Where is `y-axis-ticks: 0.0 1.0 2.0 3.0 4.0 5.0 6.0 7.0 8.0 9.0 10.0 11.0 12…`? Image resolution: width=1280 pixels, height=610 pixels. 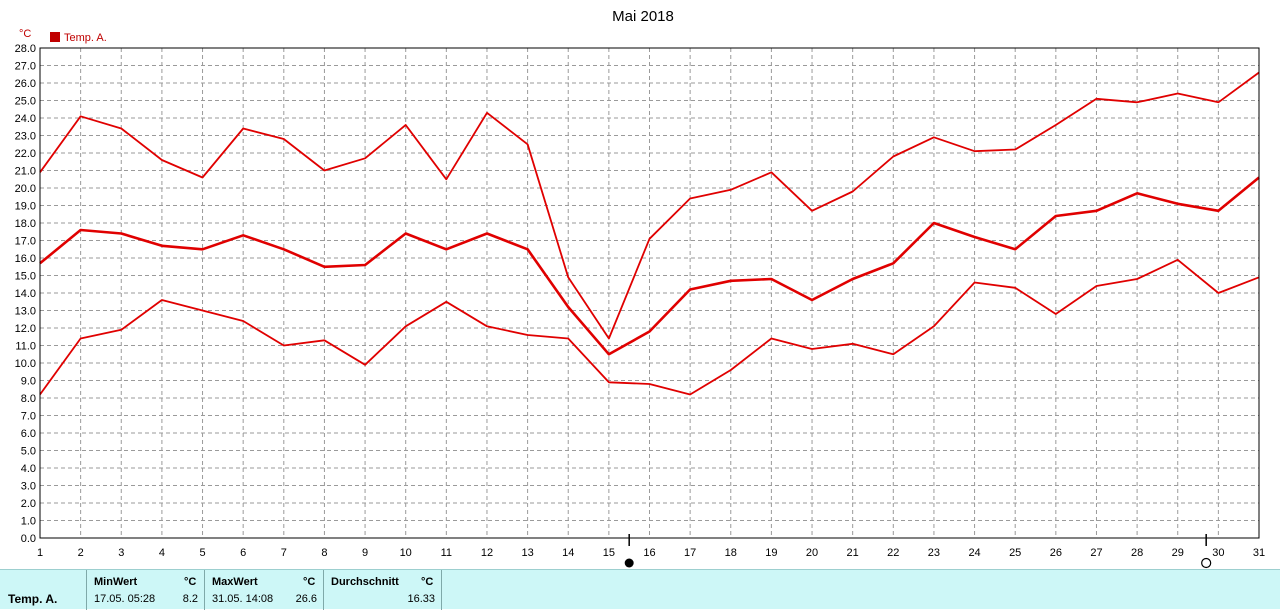 y-axis-ticks: 0.0 1.0 2.0 3.0 4.0 5.0 6.0 7.0 8.0 9.0 10.0 11.0 12… is located at coordinates (25, 294).